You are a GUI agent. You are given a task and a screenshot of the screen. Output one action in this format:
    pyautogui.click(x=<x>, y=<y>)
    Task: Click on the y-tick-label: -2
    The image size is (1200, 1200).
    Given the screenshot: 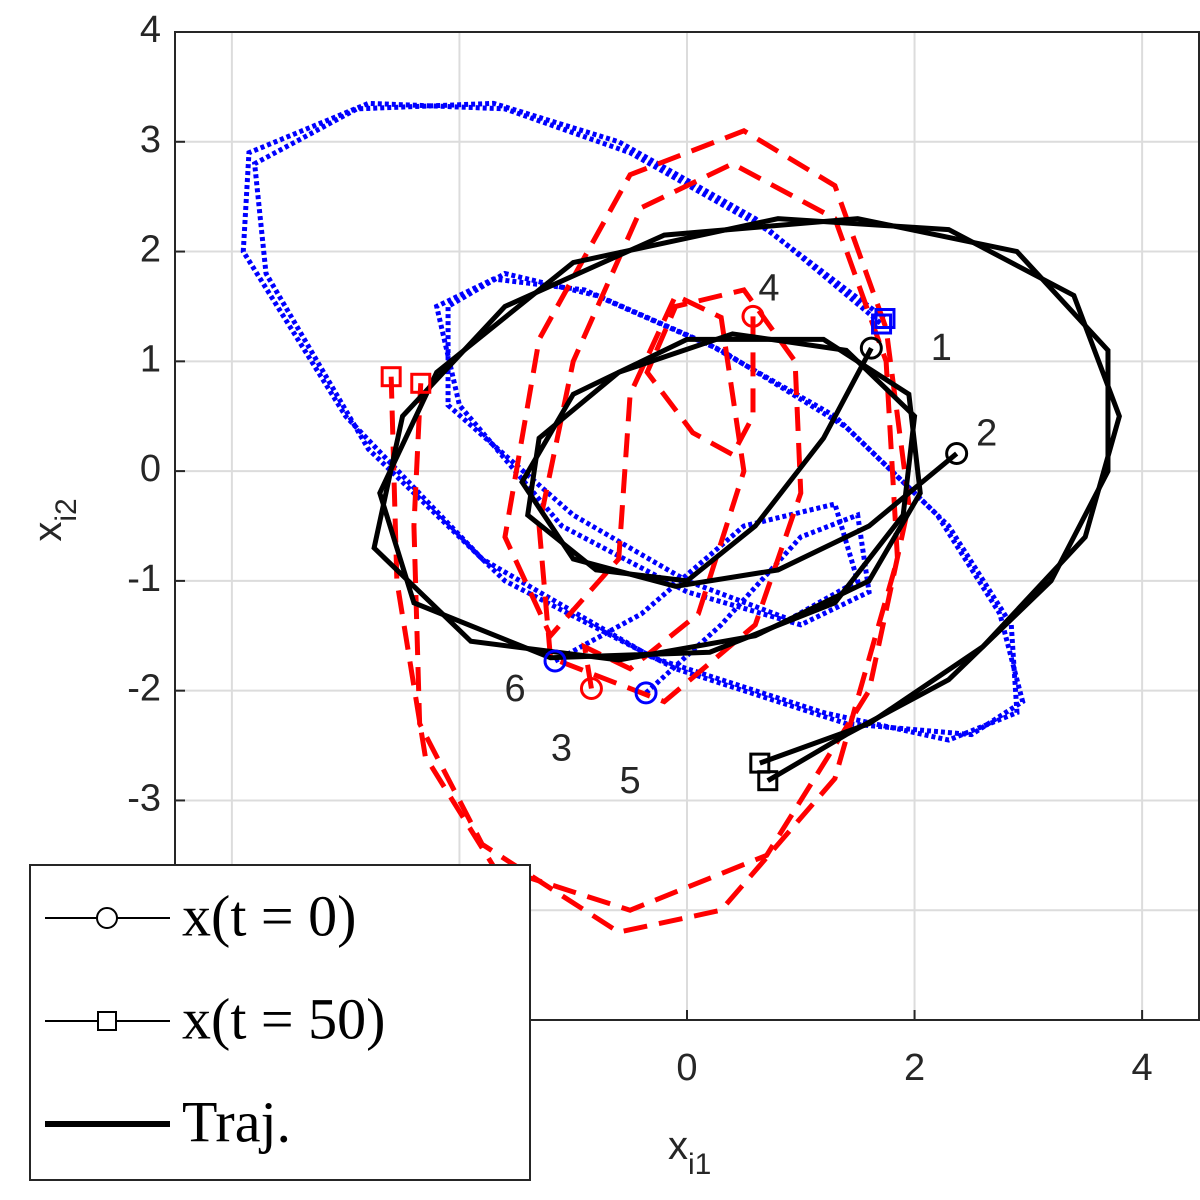 What is the action you would take?
    pyautogui.click(x=144, y=689)
    